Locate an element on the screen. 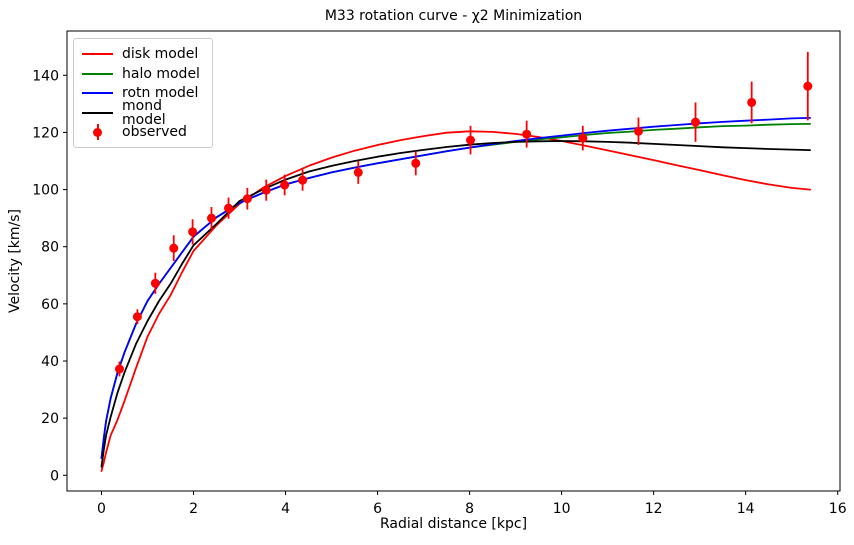 The width and height of the screenshot is (854, 545). x-tick-label: 2 is located at coordinates (193, 509).